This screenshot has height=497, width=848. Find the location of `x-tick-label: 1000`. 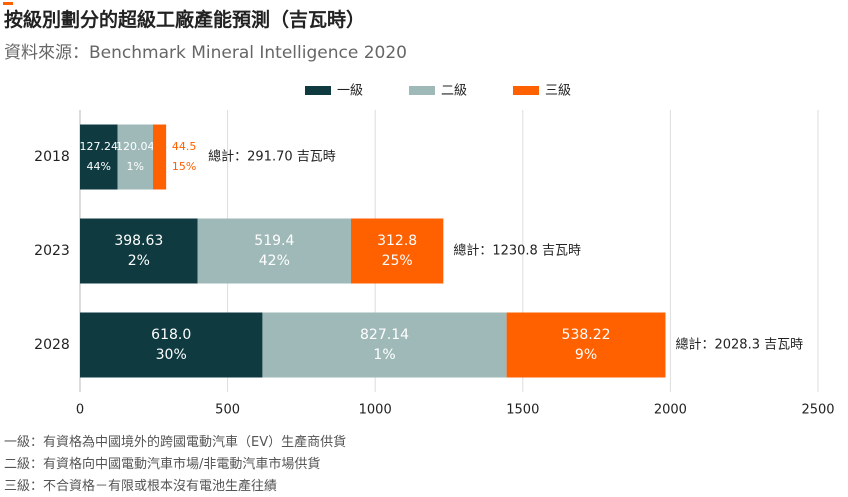

x-tick-label: 1000 is located at coordinates (375, 410).